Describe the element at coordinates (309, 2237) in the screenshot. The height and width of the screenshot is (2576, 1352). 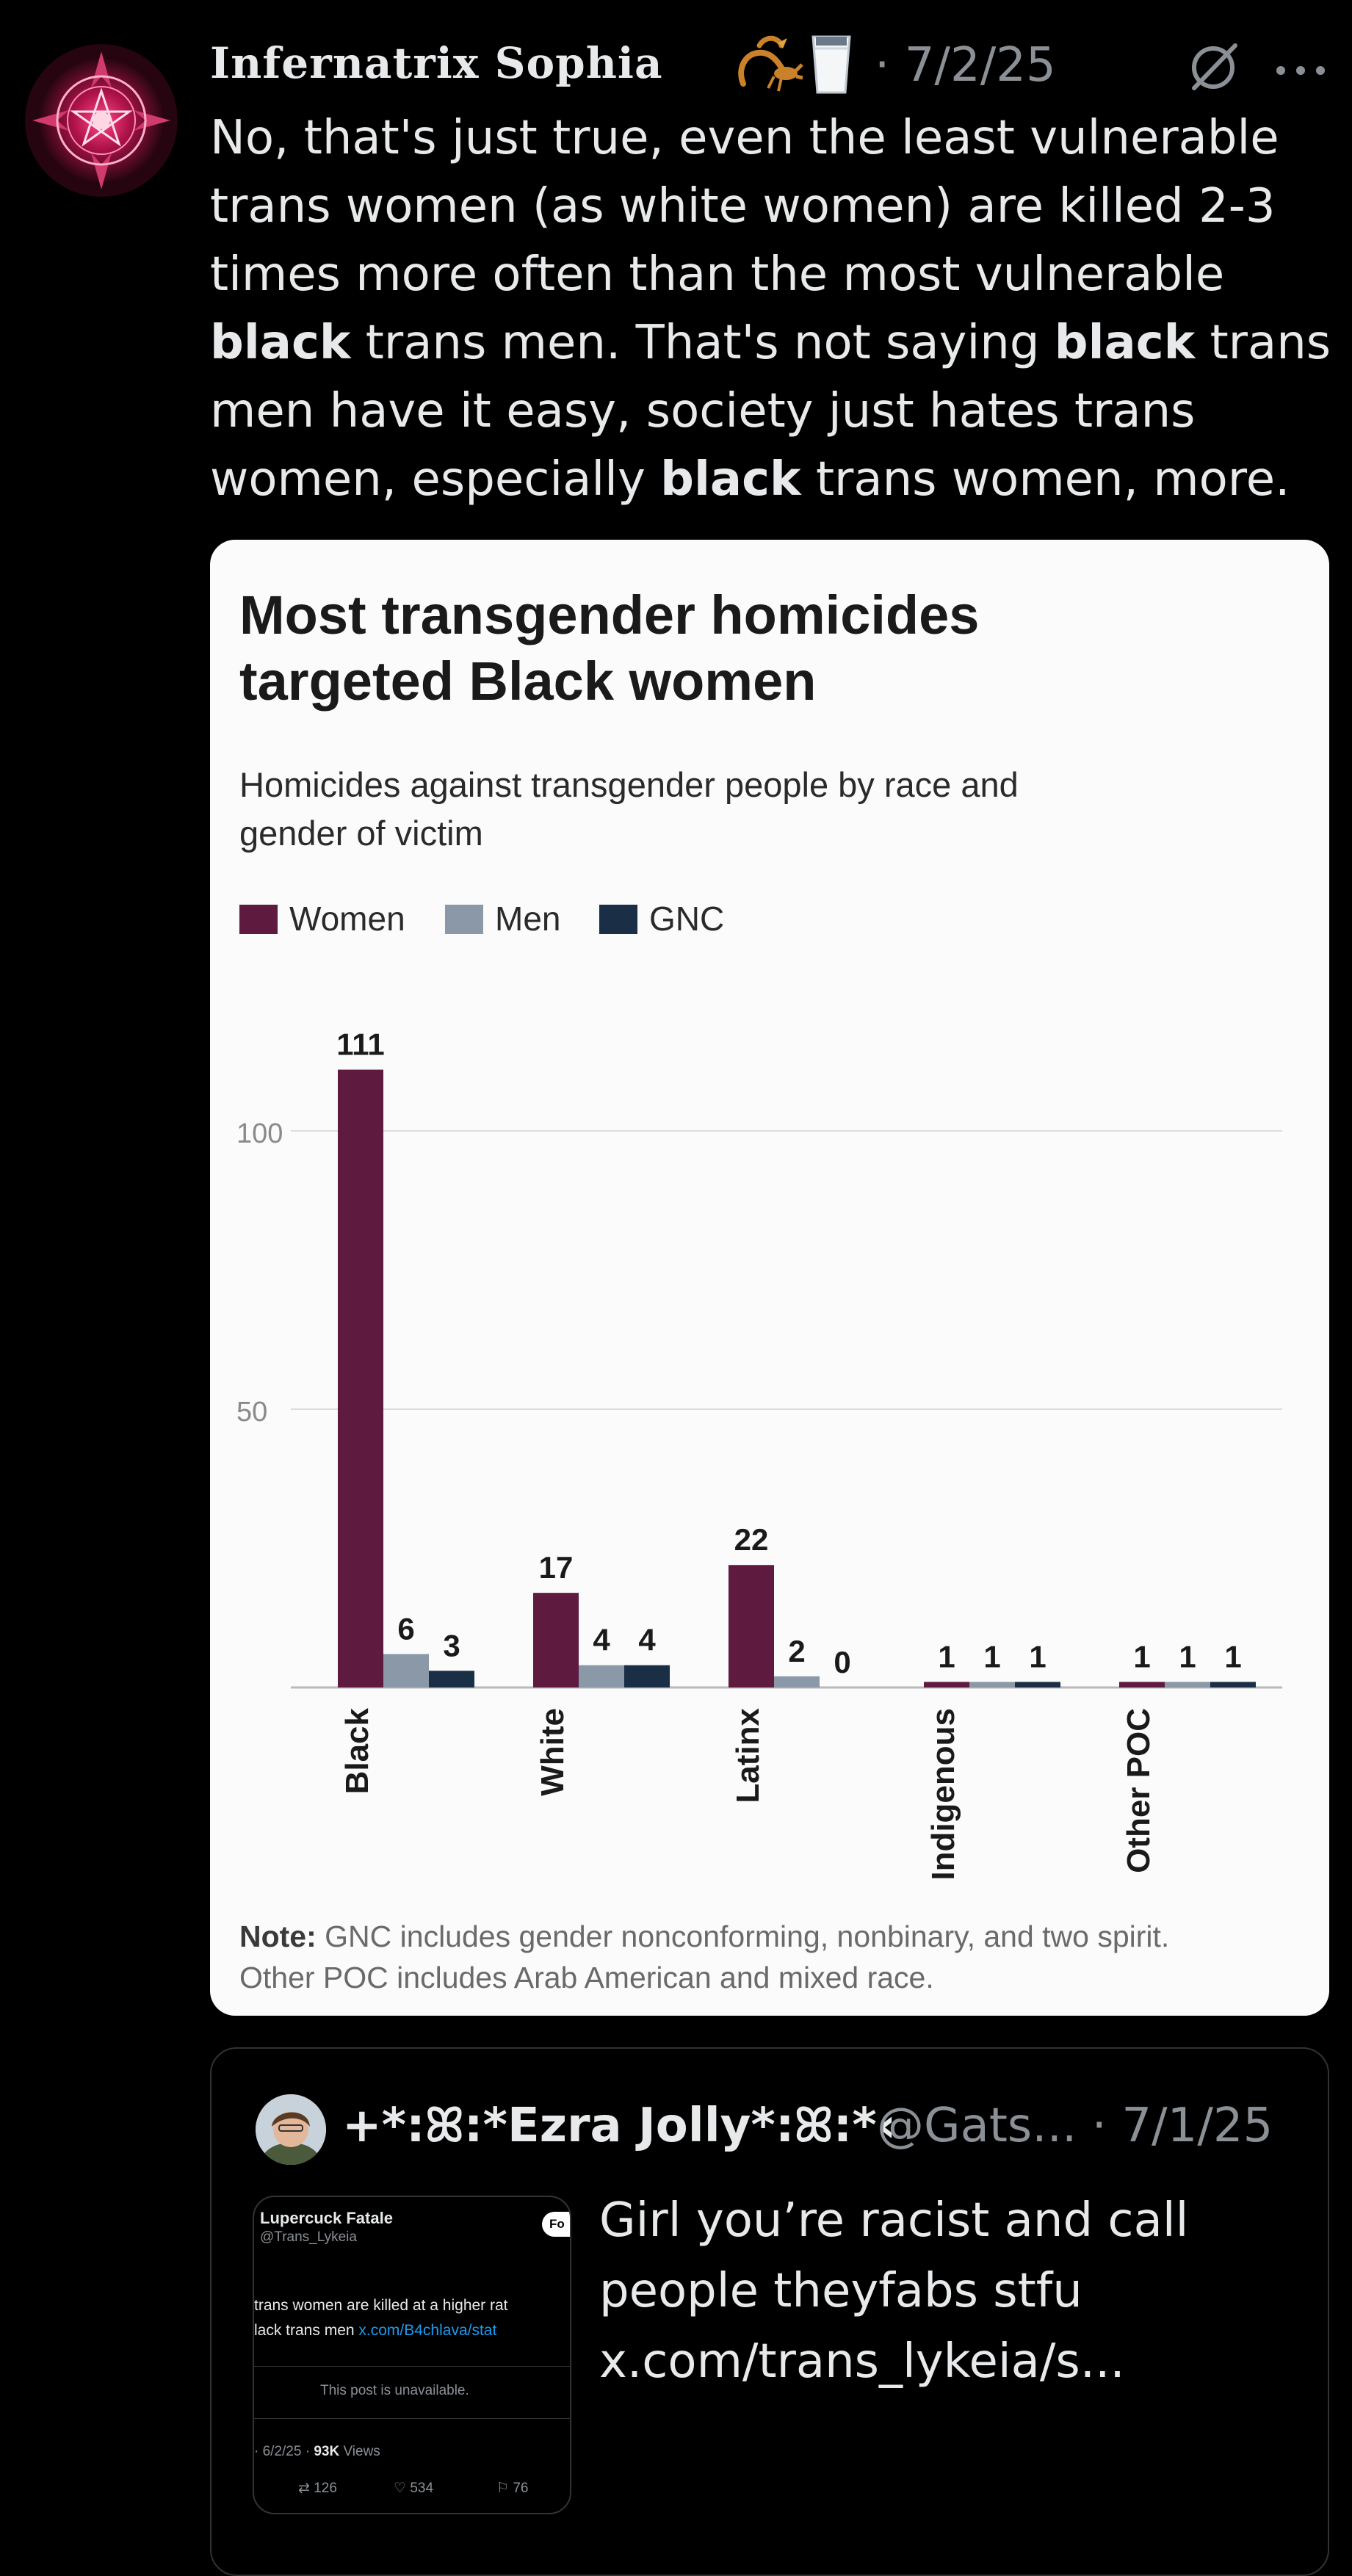
I see `thumb-handle: @Trans_Lykeia` at that location.